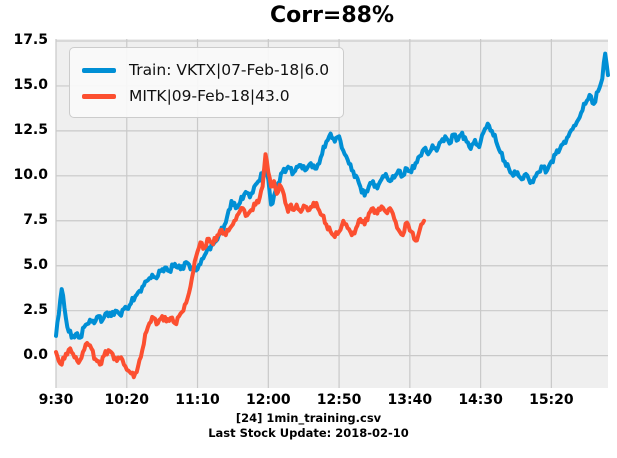 Image resolution: width=617 pixels, height=458 pixels. What do you see at coordinates (410, 400) in the screenshot?
I see `x-tick-label: 13:40` at bounding box center [410, 400].